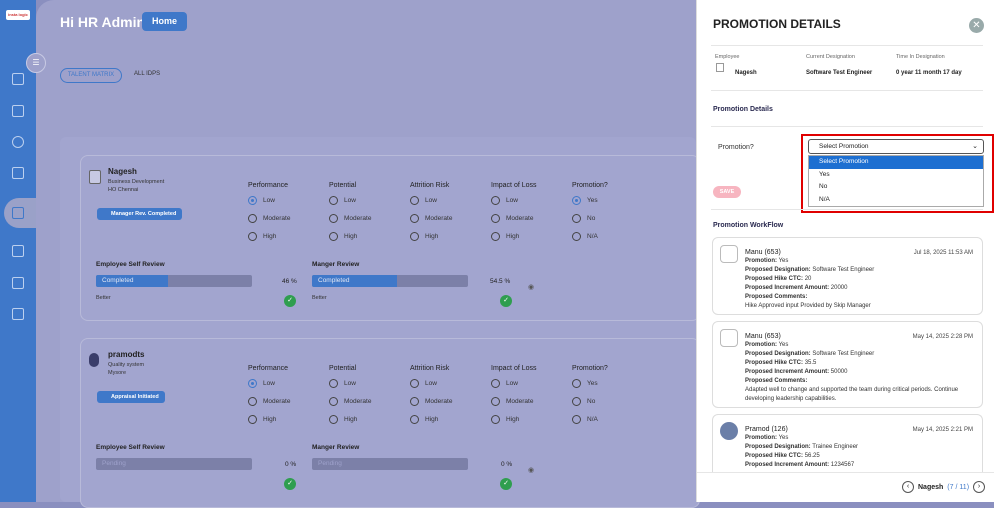 This screenshot has height=508, width=994. Describe the element at coordinates (330, 463) in the screenshot. I see `manager-review-status: Pending` at that location.